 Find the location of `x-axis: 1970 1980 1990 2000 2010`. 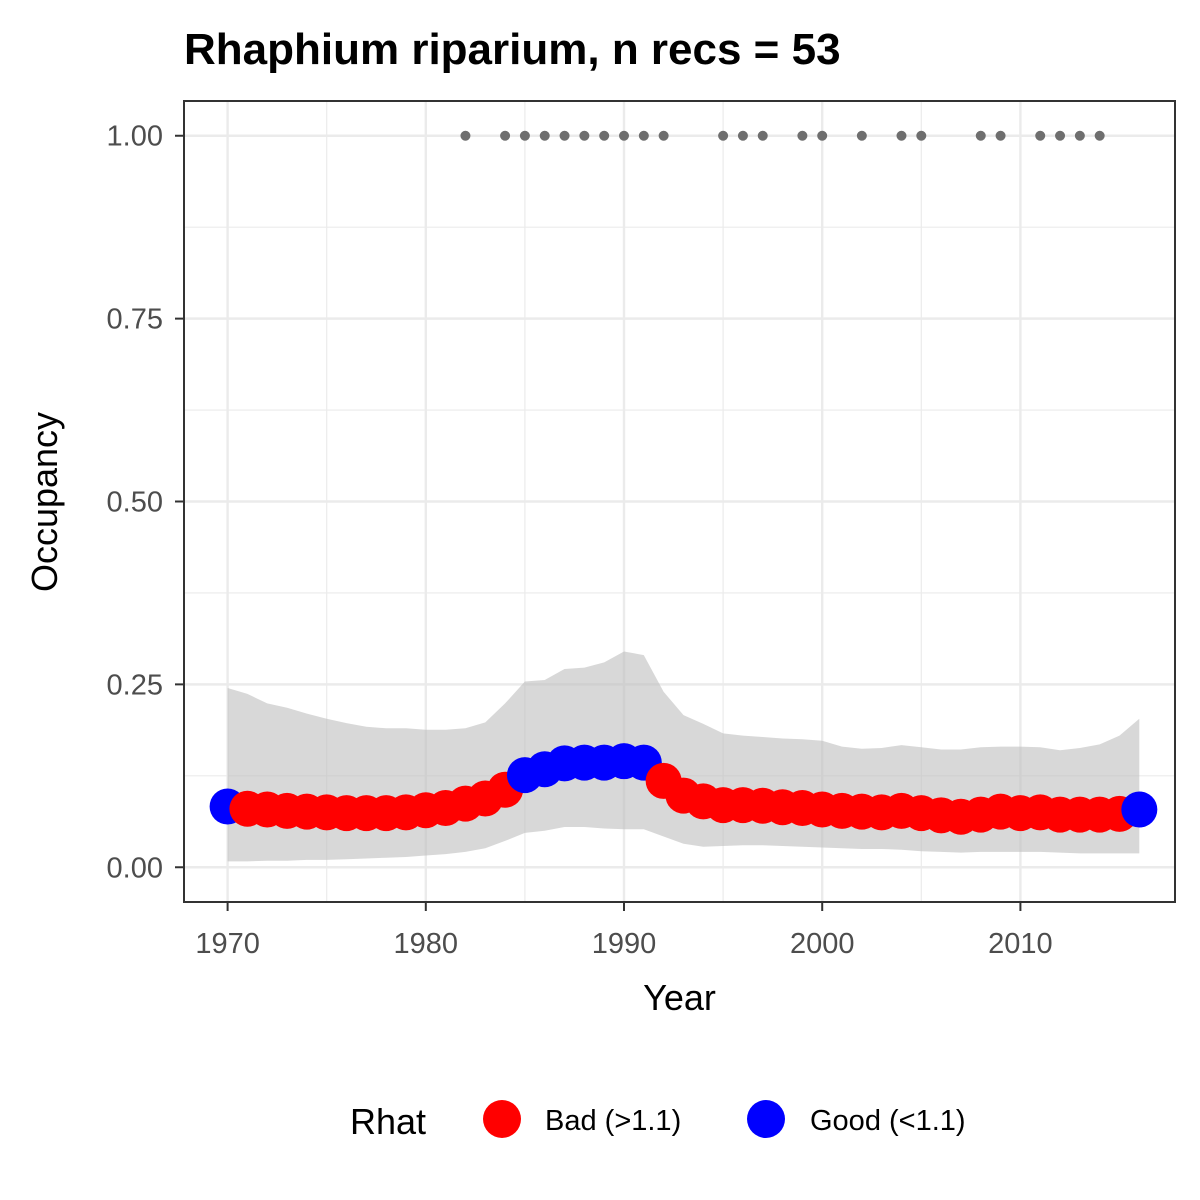

x-axis: 1970 1980 1990 2000 2010 is located at coordinates (624, 931).